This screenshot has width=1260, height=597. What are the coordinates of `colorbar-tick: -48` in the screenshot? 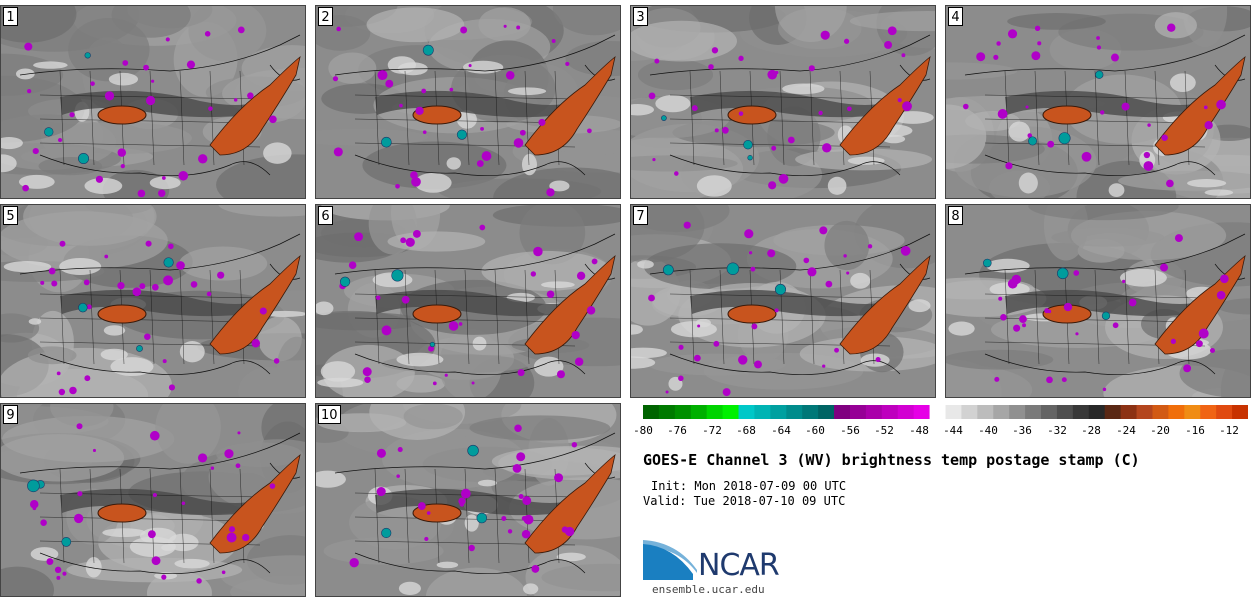 It's located at (919, 430).